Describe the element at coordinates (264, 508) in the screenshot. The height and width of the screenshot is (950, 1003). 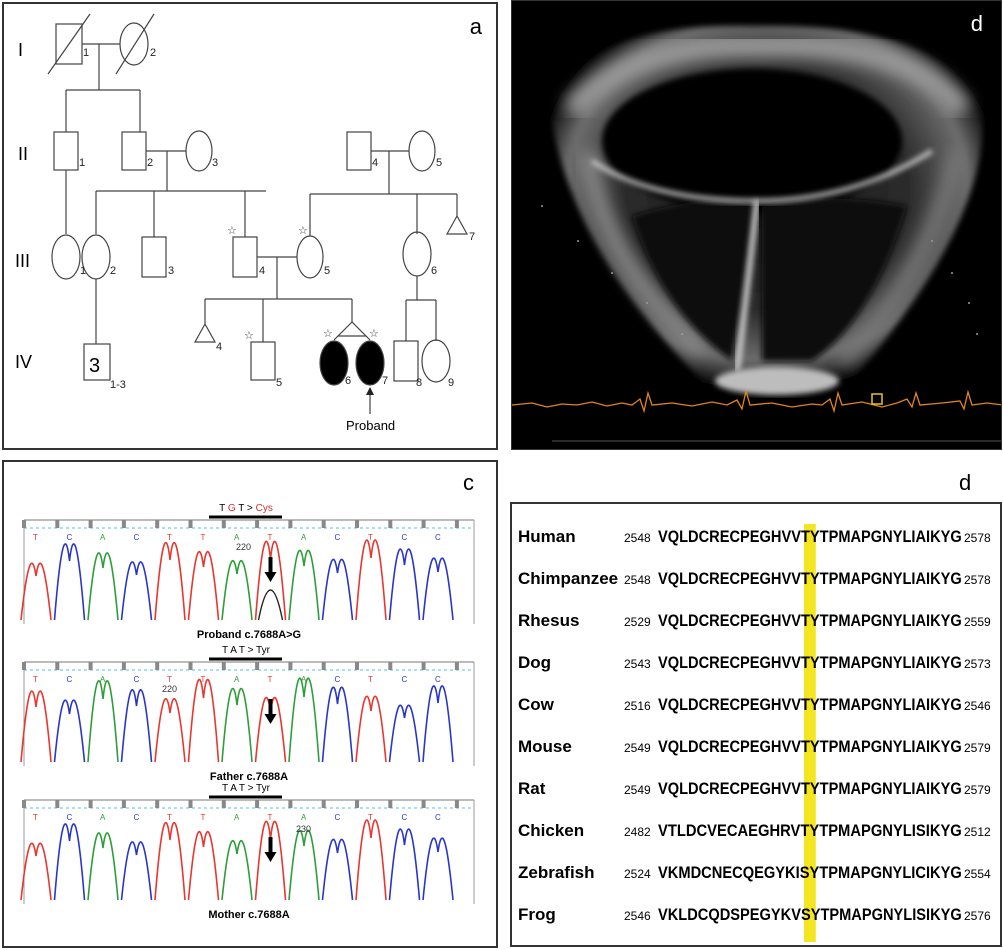
I see `codon-aa: Cys` at that location.